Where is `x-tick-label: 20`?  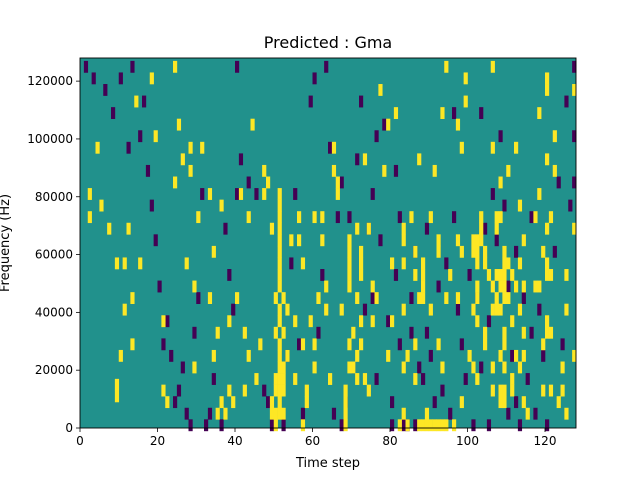 x-tick-label: 20 is located at coordinates (157, 441).